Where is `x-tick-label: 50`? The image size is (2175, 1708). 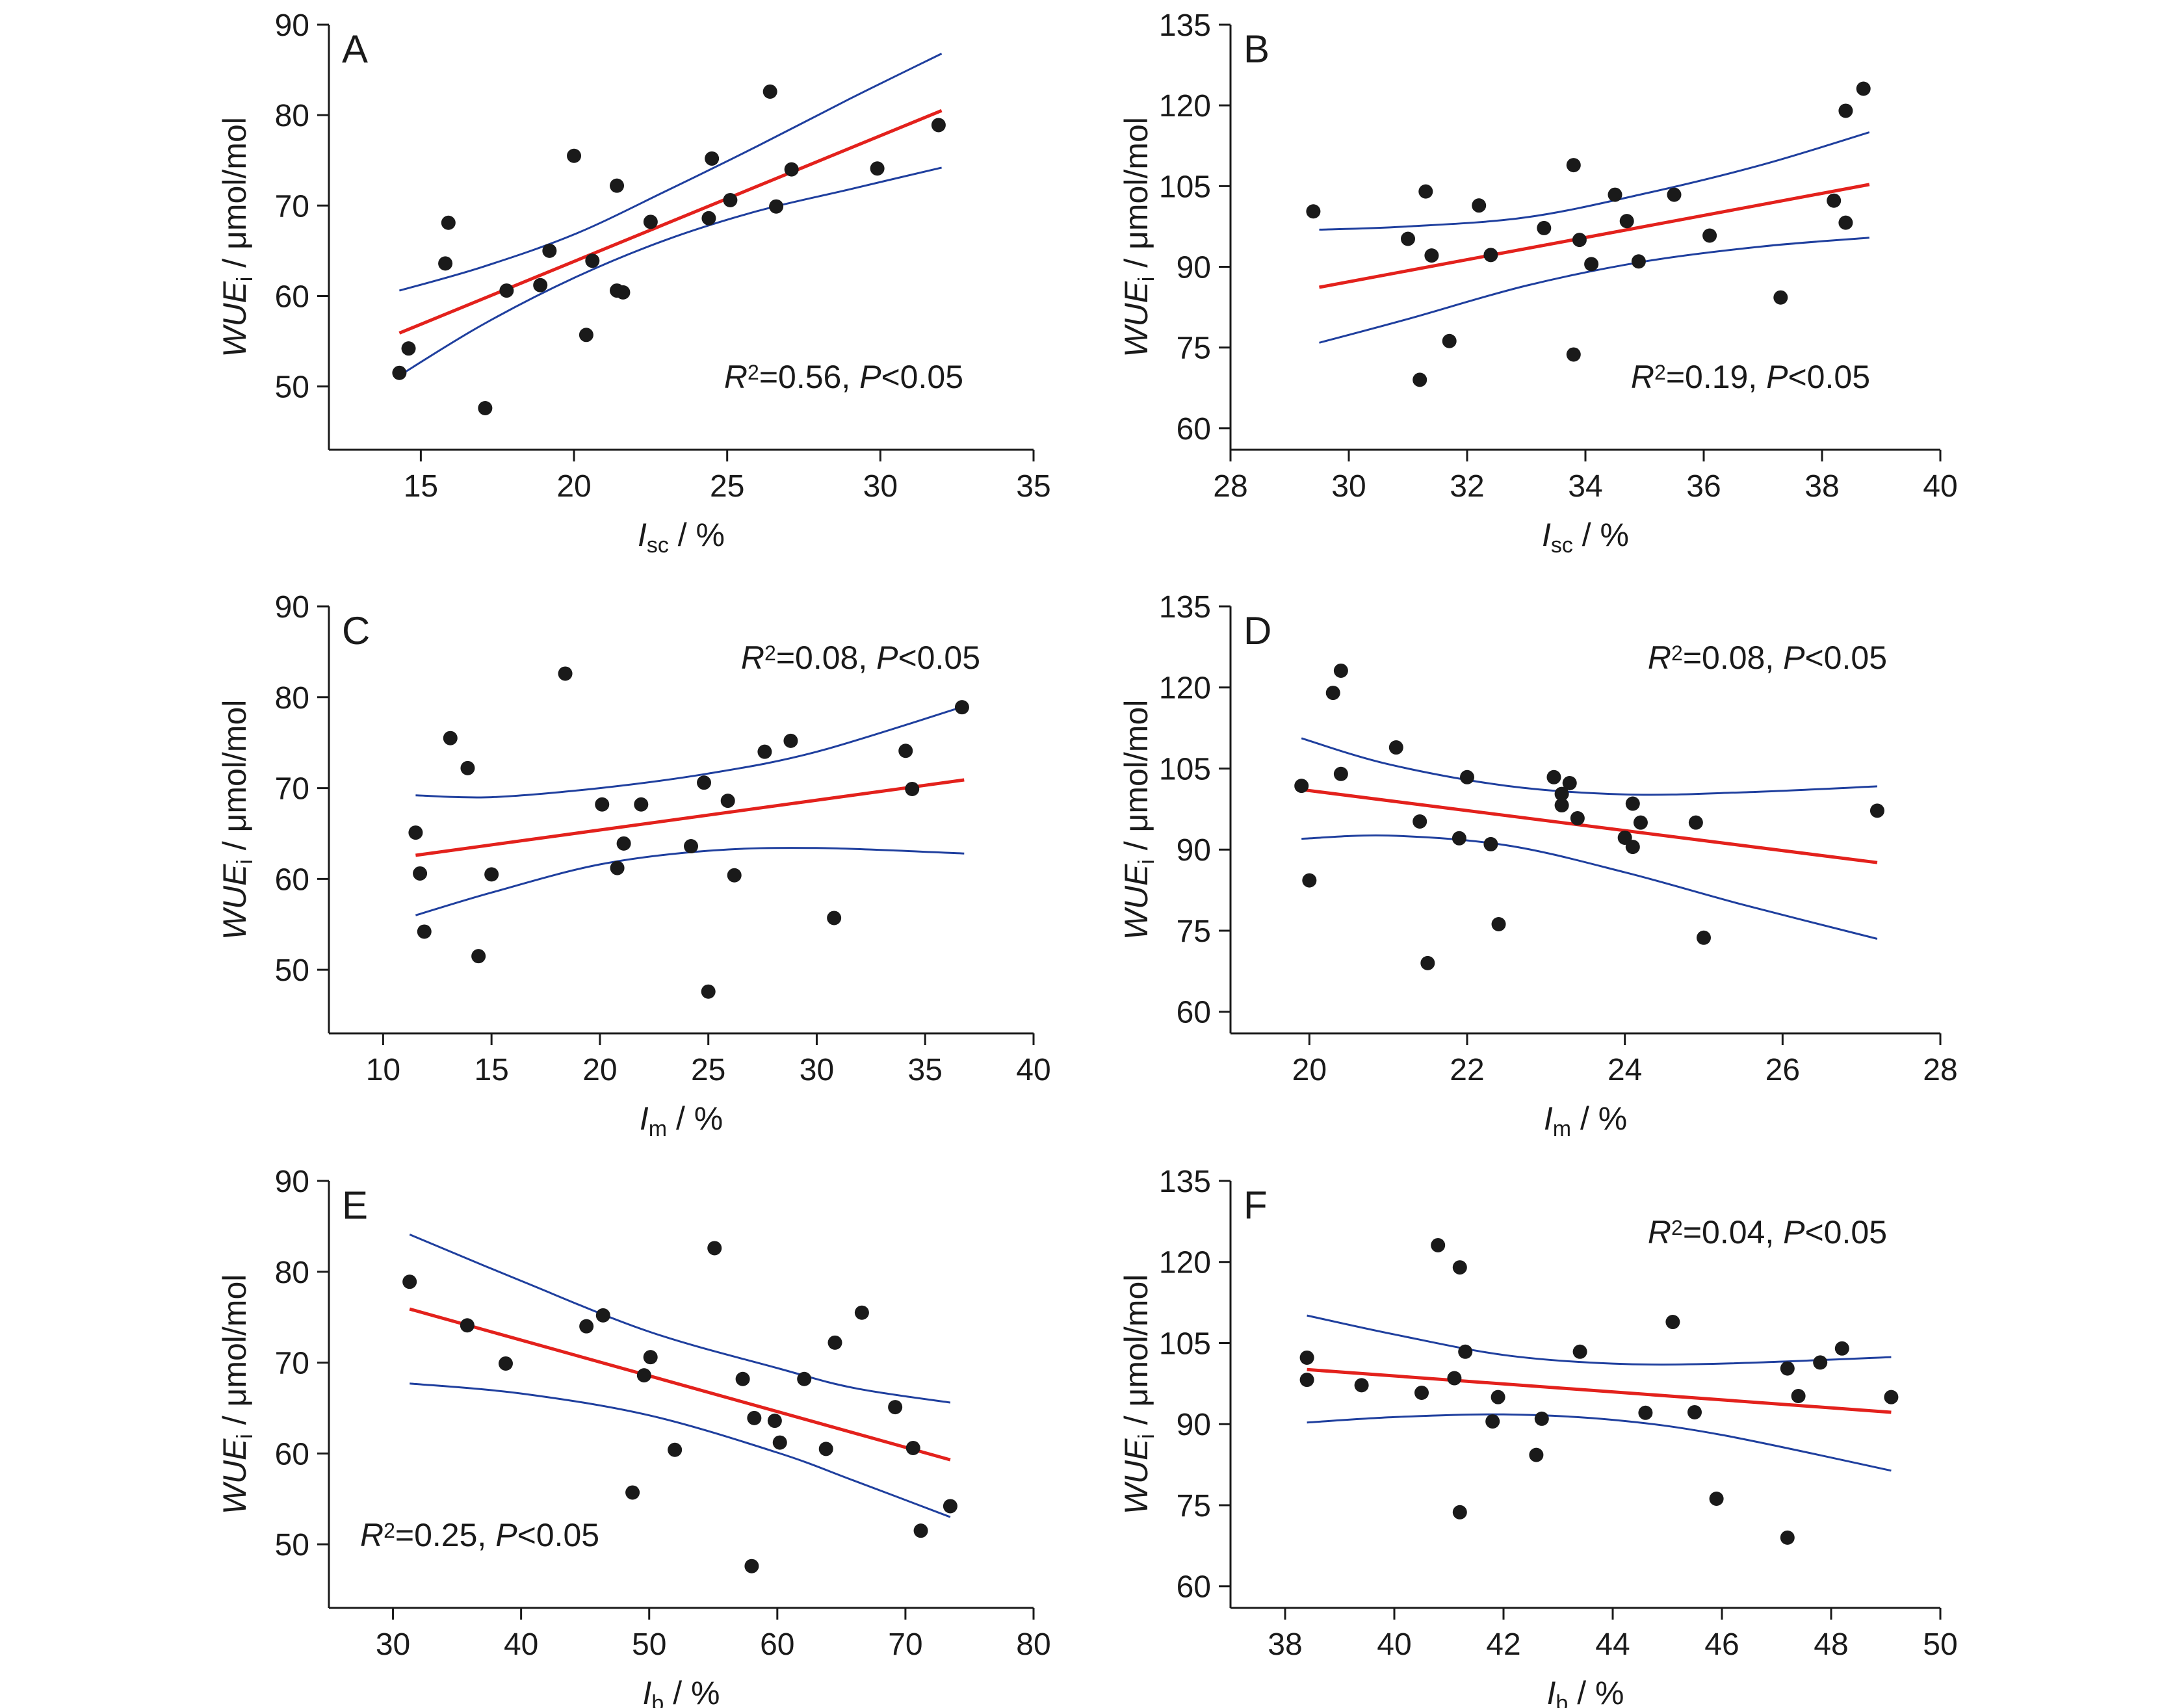 x-tick-label: 50 is located at coordinates (649, 1644).